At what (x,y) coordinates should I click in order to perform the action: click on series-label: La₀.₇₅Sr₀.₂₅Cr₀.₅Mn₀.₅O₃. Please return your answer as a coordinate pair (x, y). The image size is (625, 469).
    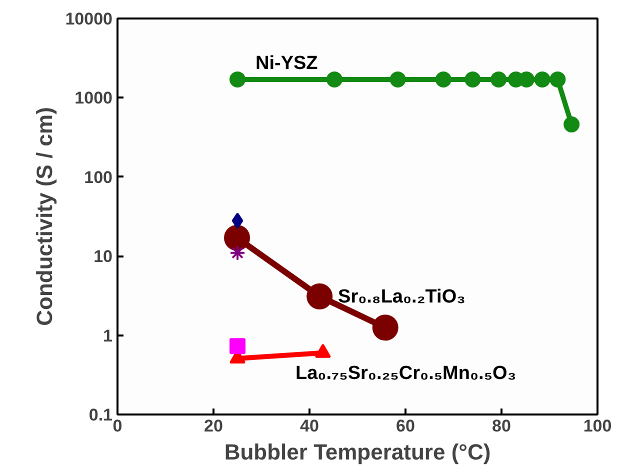
    Looking at the image, I should click on (406, 373).